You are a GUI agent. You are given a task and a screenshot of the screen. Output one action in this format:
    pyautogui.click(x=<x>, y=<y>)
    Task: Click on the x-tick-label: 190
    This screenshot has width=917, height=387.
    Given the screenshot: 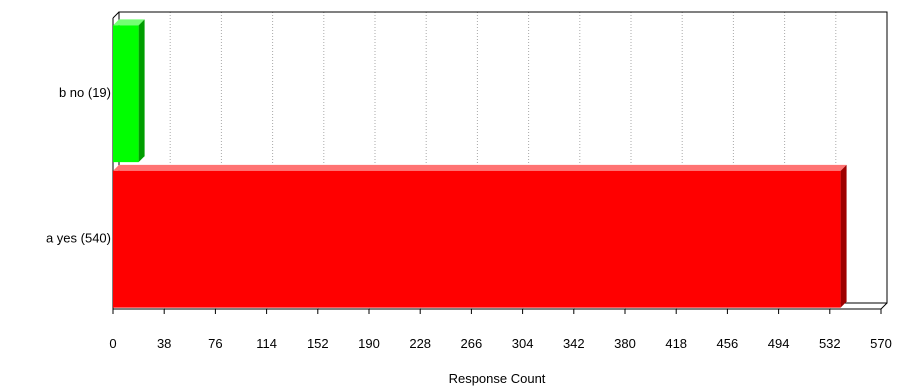 What is the action you would take?
    pyautogui.click(x=369, y=343)
    